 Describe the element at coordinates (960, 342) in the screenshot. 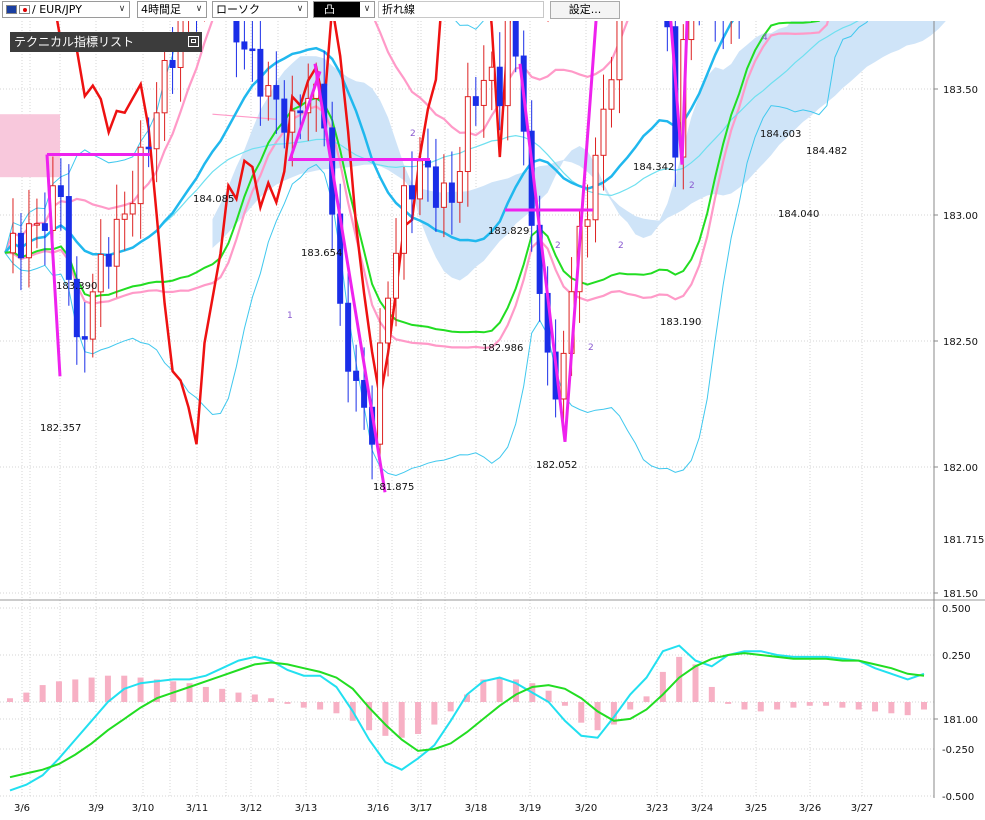

I see `price-tick-label: 182.50` at that location.